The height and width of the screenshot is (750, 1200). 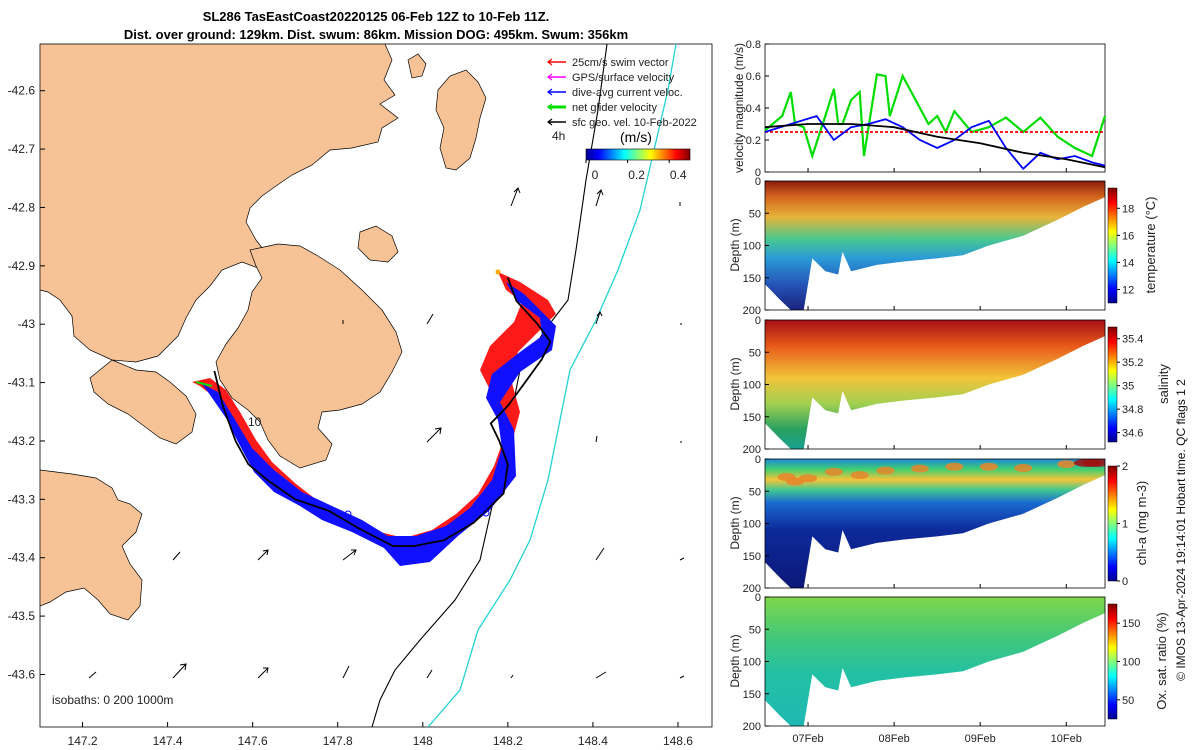 What do you see at coordinates (678, 741) in the screenshot?
I see `map-x-tick-label: 148.6` at bounding box center [678, 741].